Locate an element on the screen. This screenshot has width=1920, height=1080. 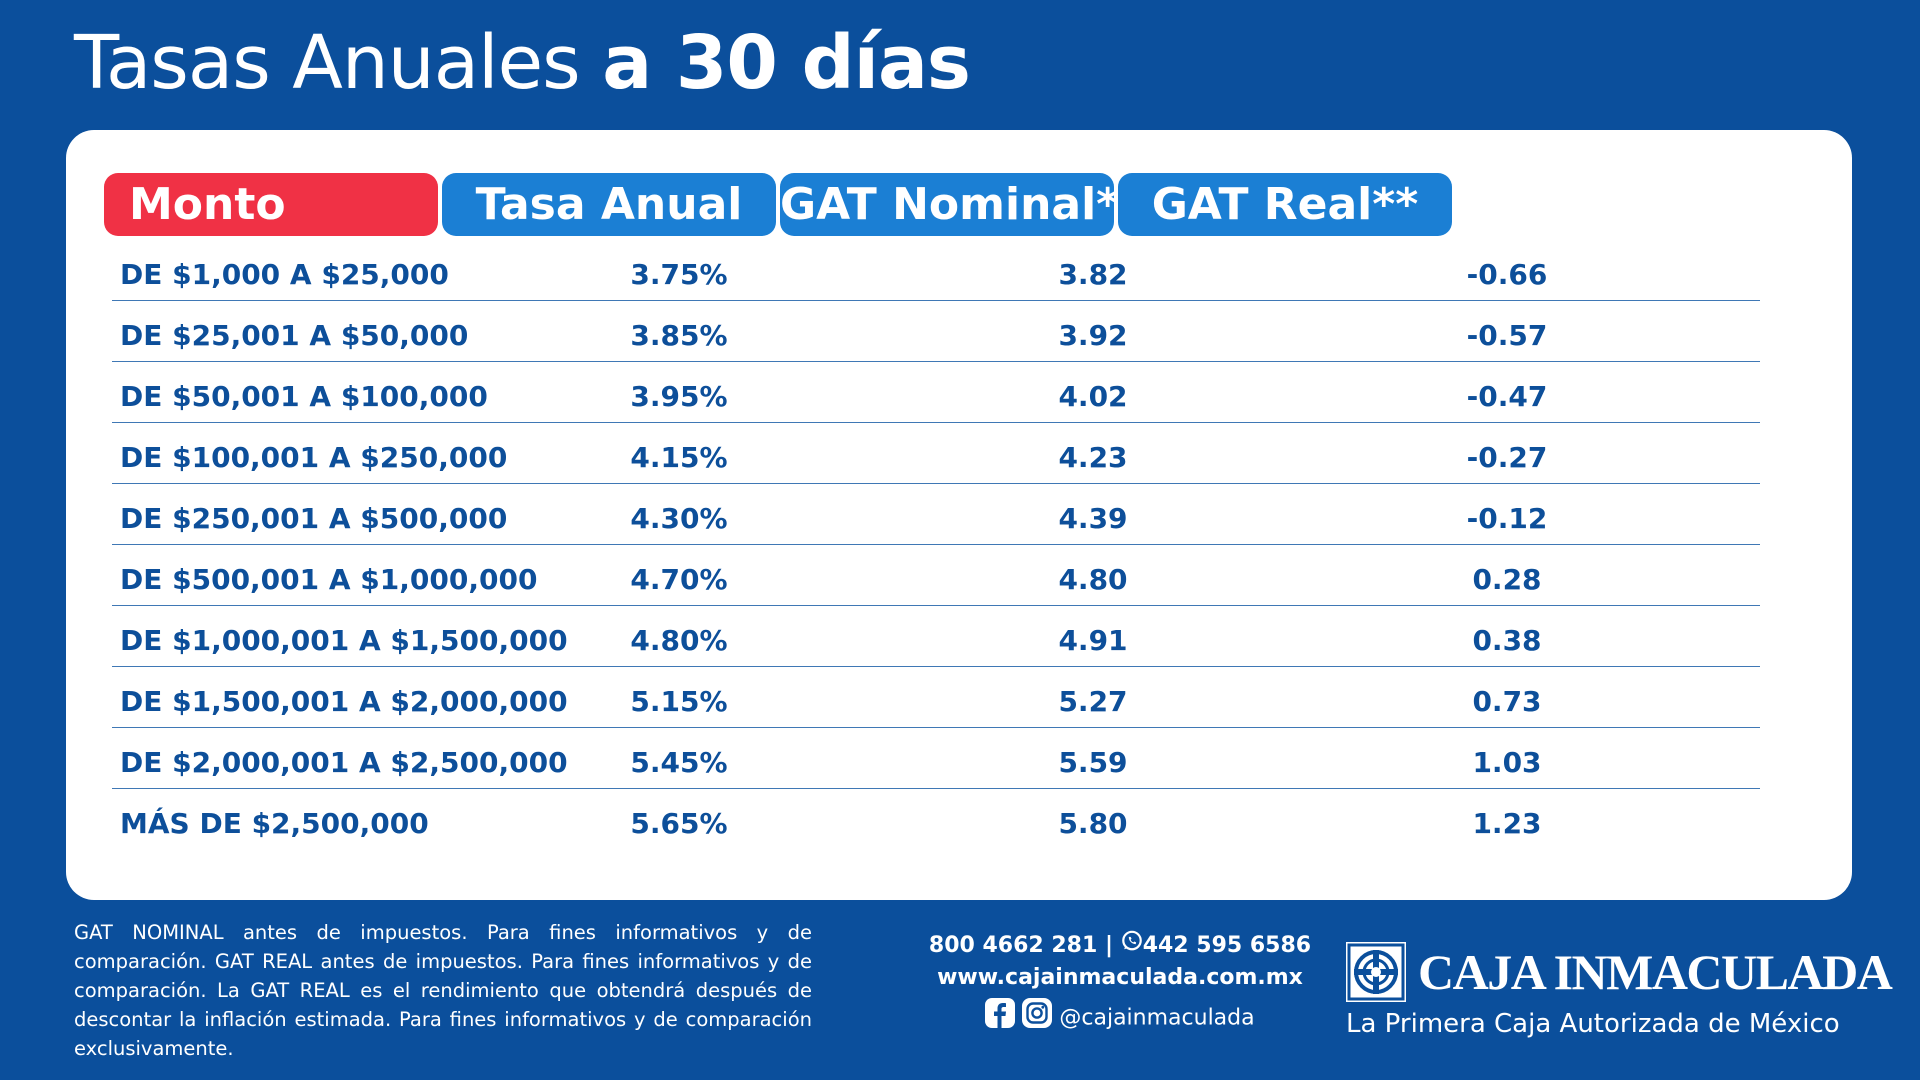
gat-real-cell: -0.47 is located at coordinates (1507, 396).